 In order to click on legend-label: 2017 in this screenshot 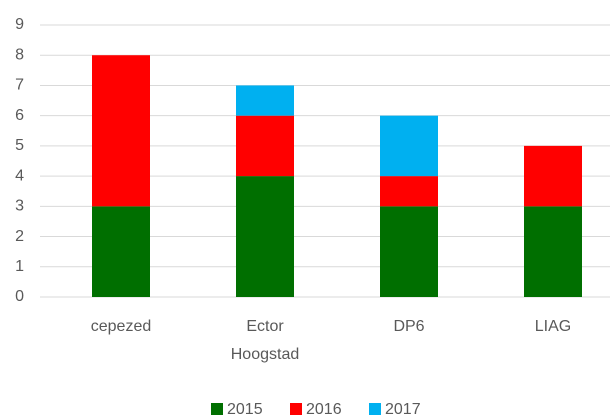, I will do `click(403, 409)`.